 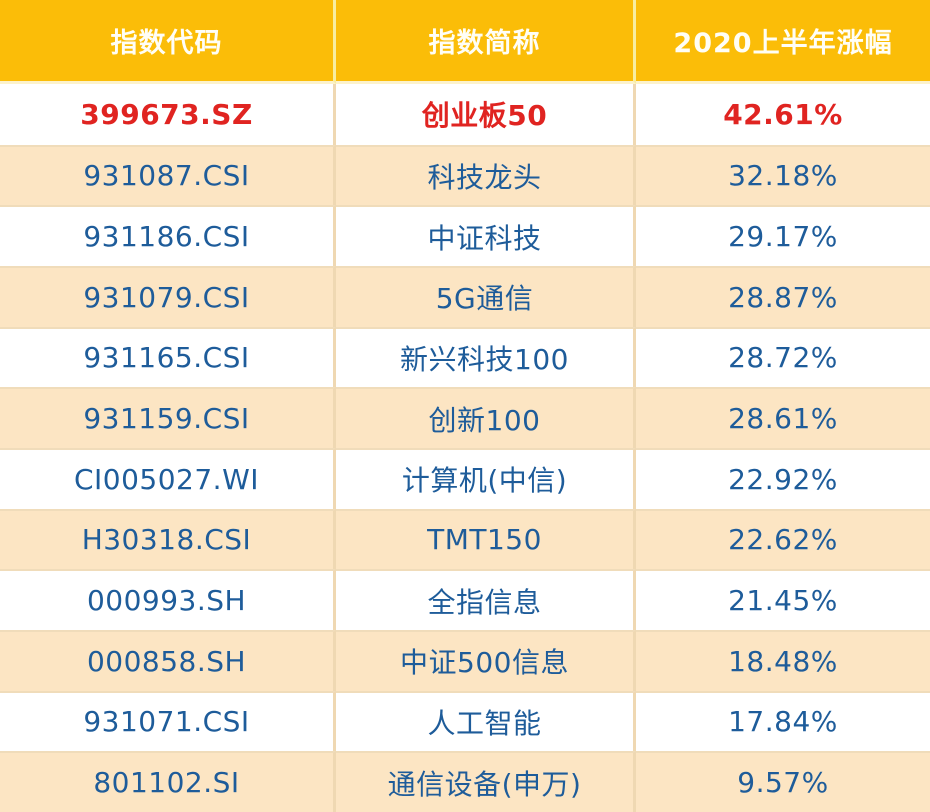 What do you see at coordinates (168, 175) in the screenshot?
I see `table-row-1-code: 931087.CSI` at bounding box center [168, 175].